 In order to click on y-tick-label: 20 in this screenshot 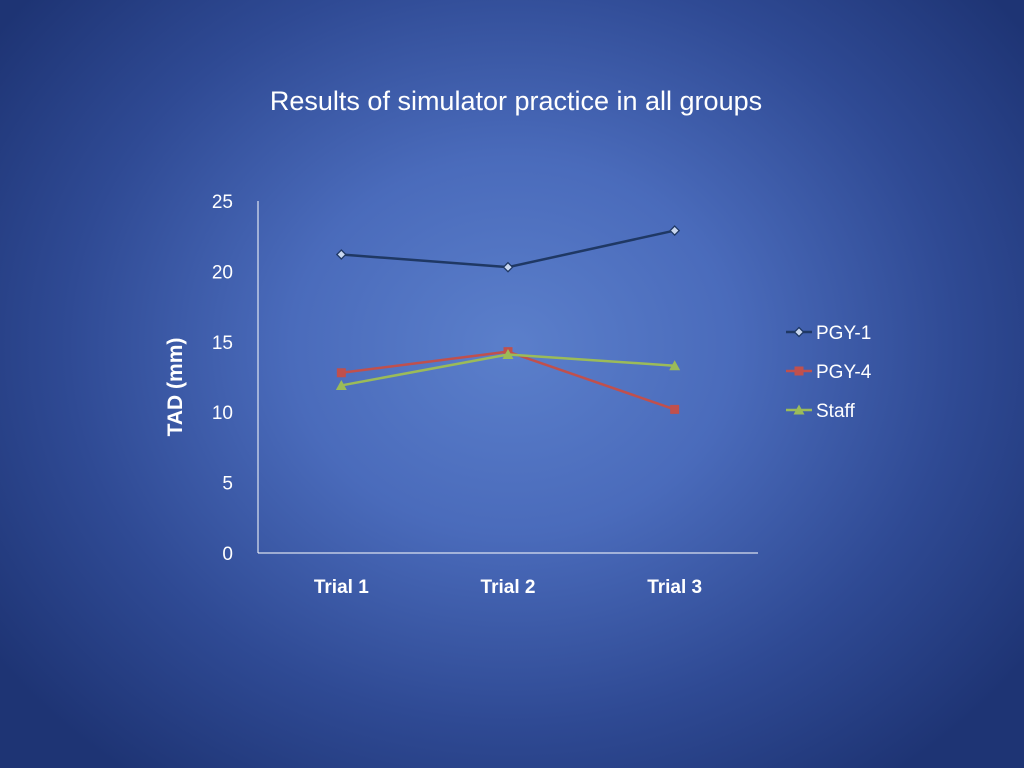, I will do `click(222, 272)`.